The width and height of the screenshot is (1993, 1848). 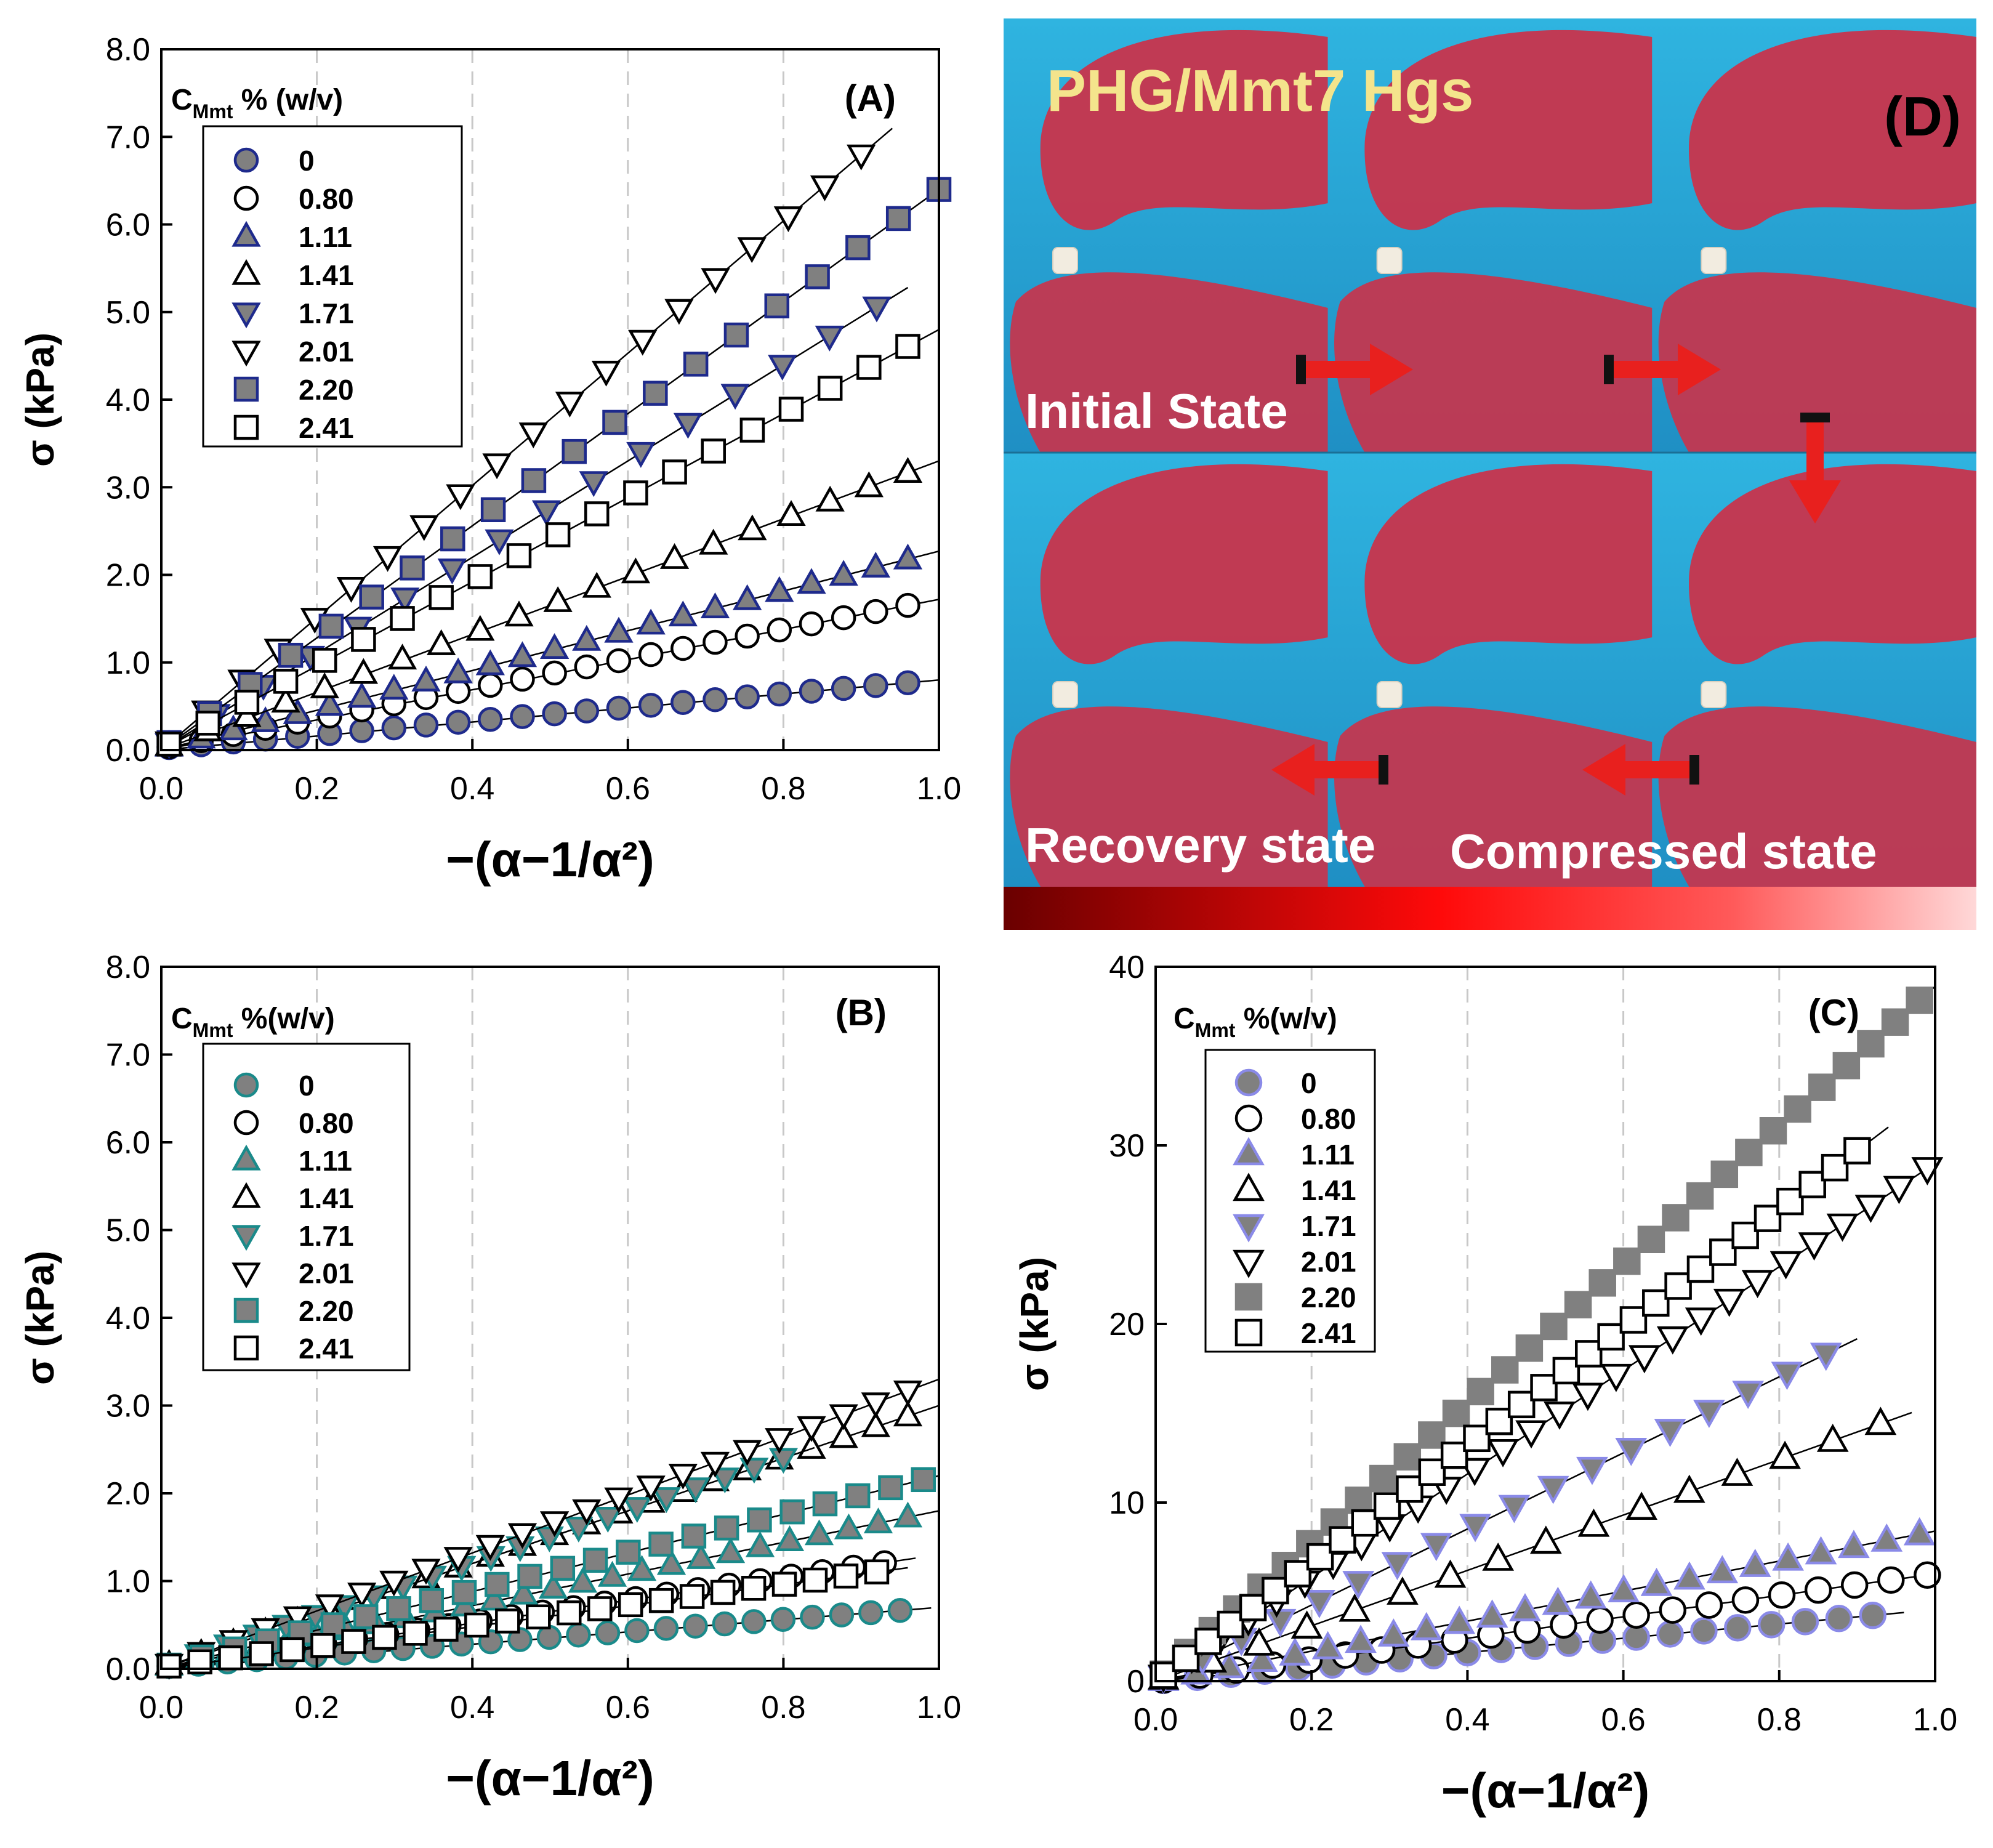 I want to click on fit-line, so click(x=1506, y=1510).